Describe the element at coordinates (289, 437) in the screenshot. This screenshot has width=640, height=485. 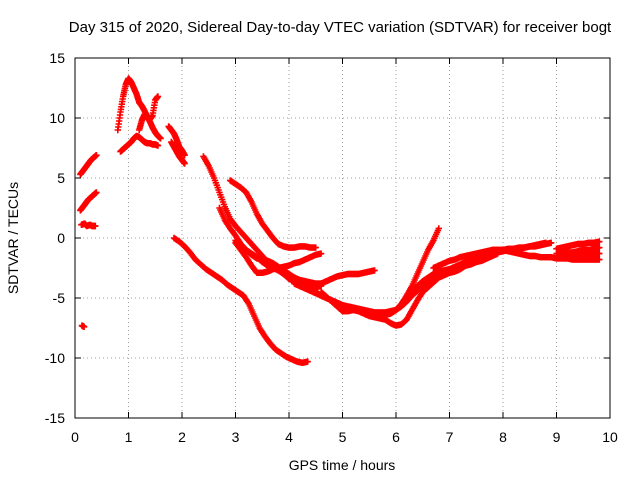
I see `x-tick-label: 4` at that location.